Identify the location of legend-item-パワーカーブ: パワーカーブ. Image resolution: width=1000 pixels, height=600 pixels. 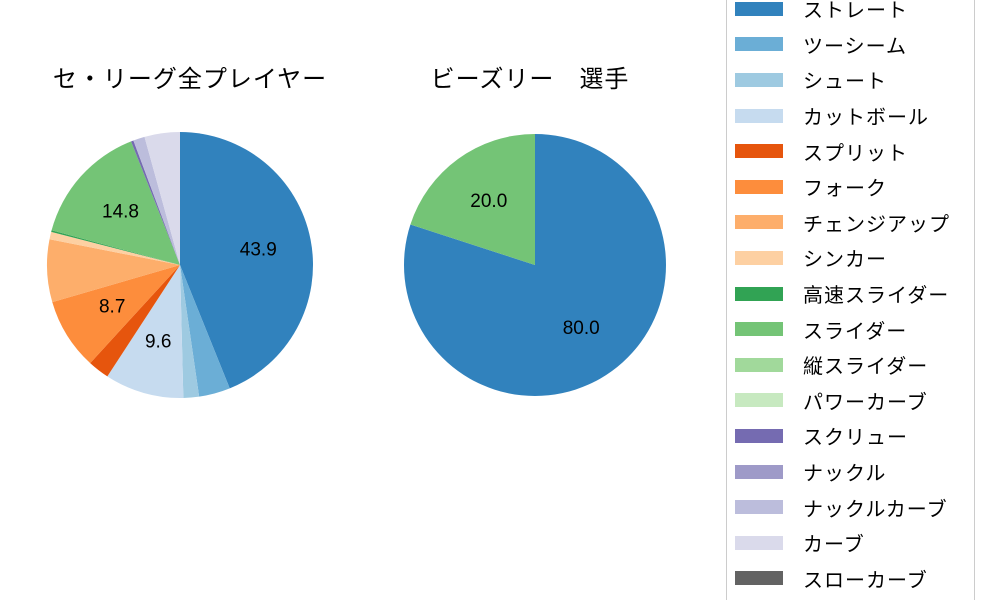
(854, 401).